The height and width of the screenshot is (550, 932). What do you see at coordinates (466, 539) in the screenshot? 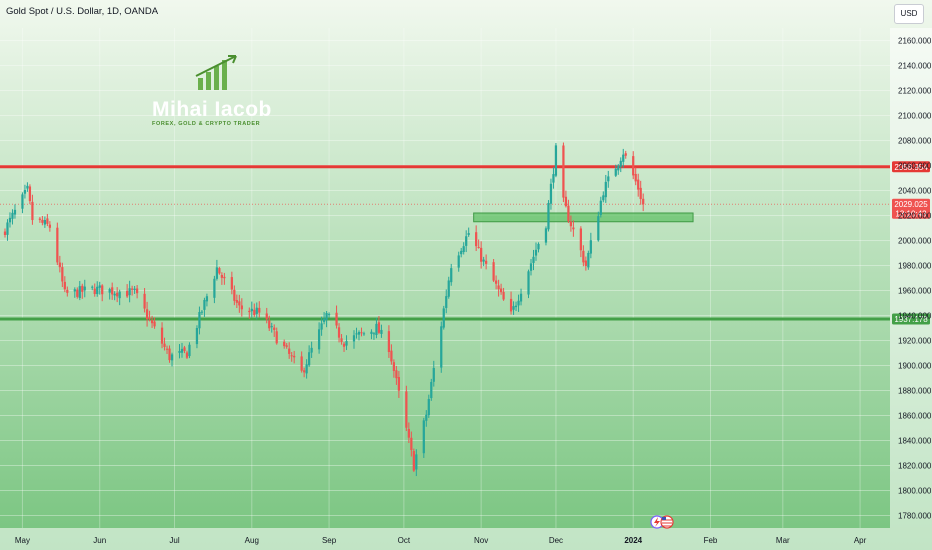
I see `time-axis-panel` at bounding box center [466, 539].